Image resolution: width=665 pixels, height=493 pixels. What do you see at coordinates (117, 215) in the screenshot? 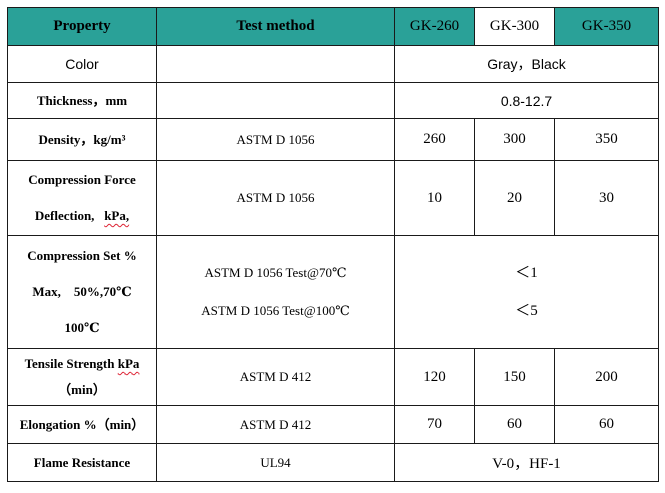
I see `compression-force-label-kpa: kPa,` at bounding box center [117, 215].